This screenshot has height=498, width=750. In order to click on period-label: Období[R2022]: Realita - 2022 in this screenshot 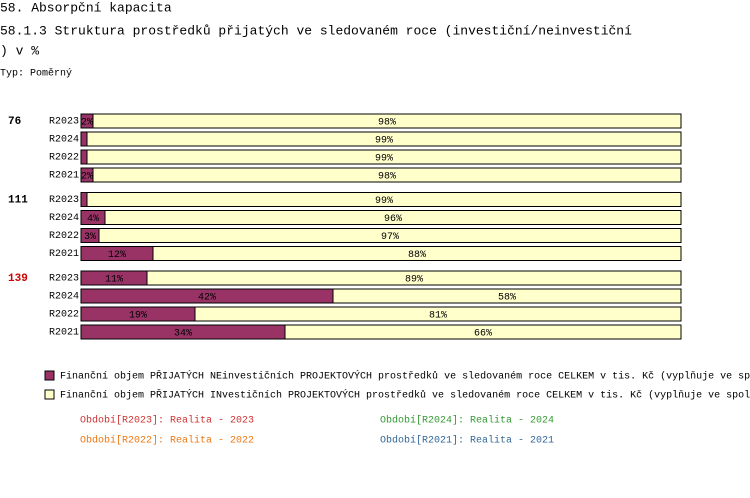, I will do `click(167, 441)`.